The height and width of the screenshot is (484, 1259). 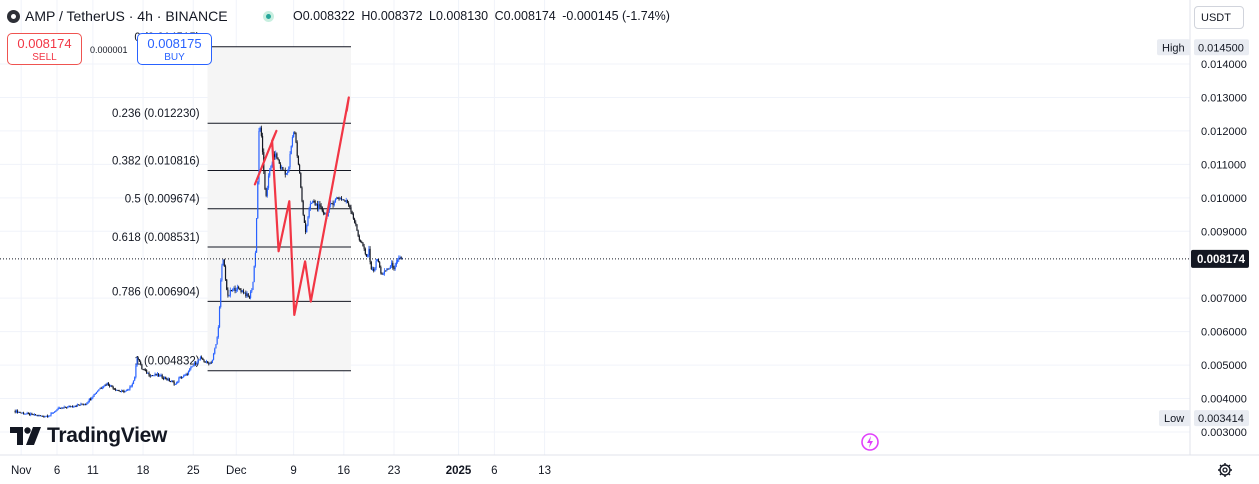 What do you see at coordinates (1224, 433) in the screenshot?
I see `price-tick-label: 0.003000` at bounding box center [1224, 433].